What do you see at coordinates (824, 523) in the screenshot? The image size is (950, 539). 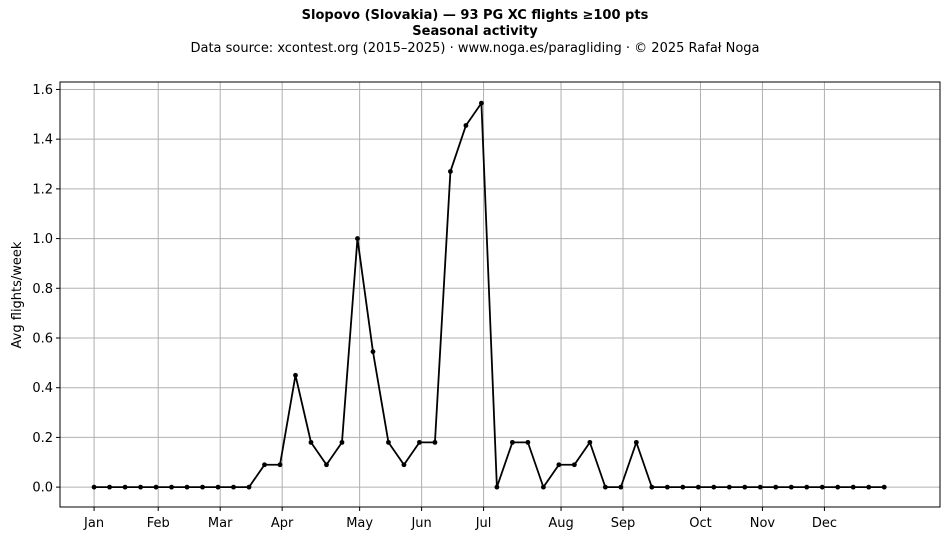 I see `x-tick-label: Dec` at bounding box center [824, 523].